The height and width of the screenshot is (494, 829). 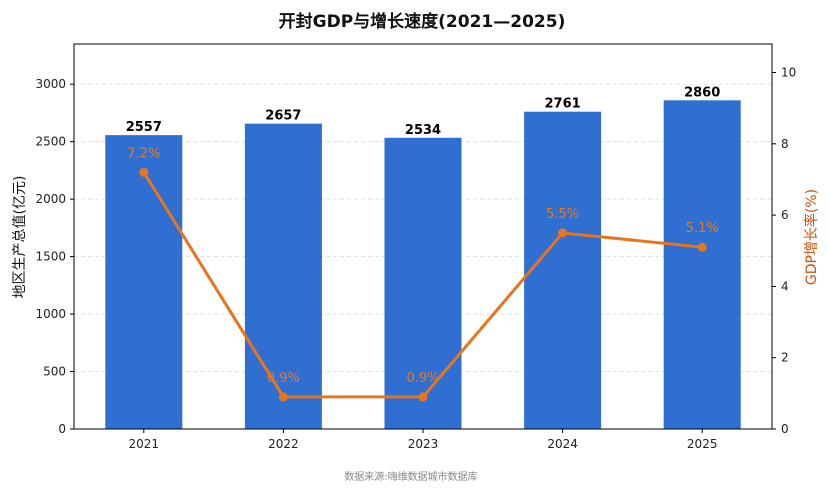 I want to click on y-axis-right-label: GDP增长率(%), so click(x=811, y=237).